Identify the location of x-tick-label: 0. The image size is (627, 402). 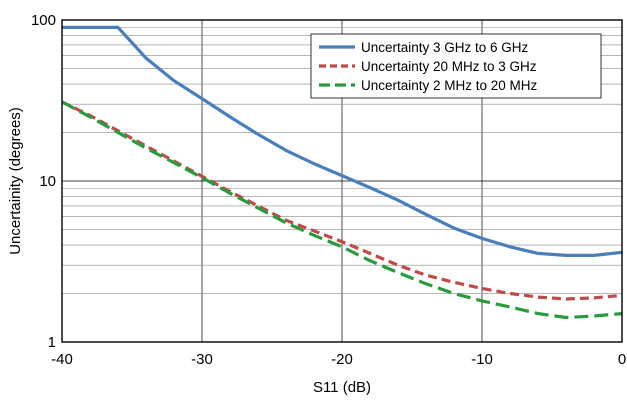
(622, 359).